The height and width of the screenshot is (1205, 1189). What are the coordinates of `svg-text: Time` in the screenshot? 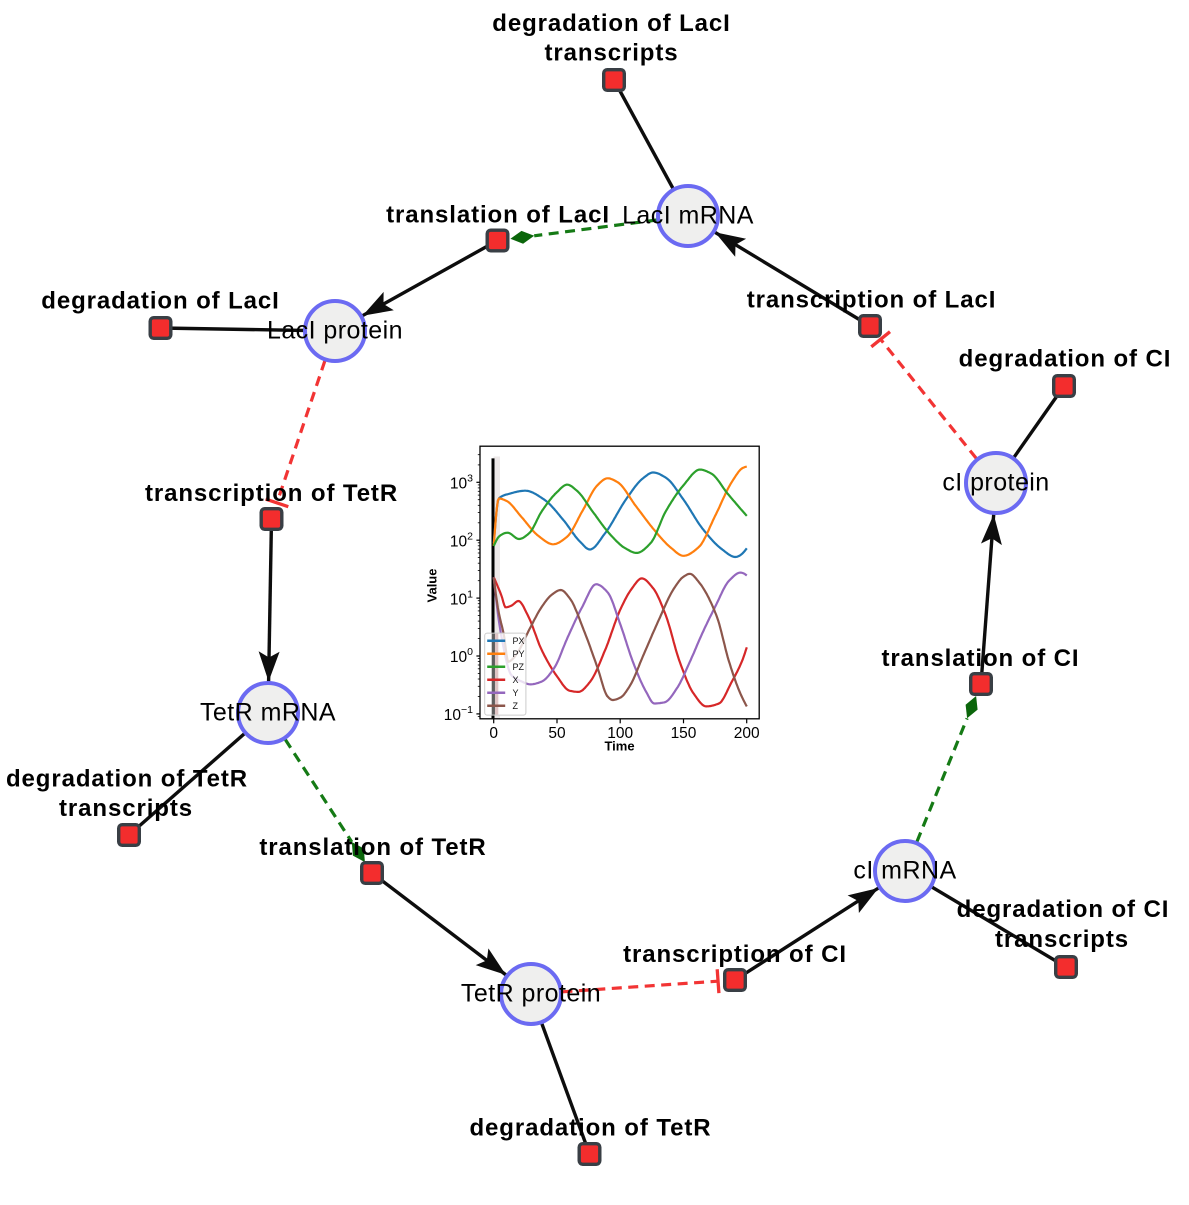 It's located at (619, 745).